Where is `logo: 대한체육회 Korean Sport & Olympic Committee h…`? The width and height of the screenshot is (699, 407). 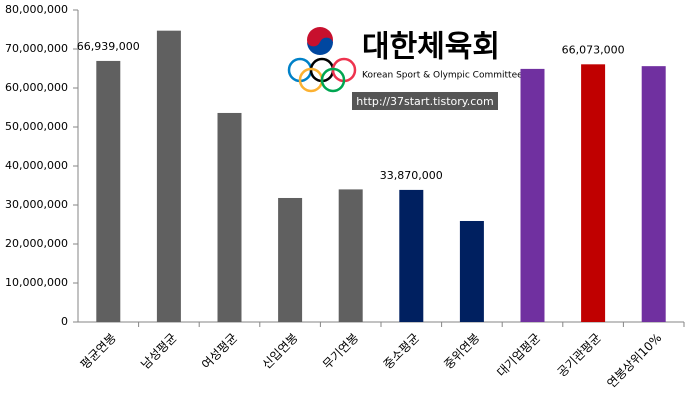
logo: 대한체육회 Korean Sport & Olympic Committee h… is located at coordinates (405, 68).